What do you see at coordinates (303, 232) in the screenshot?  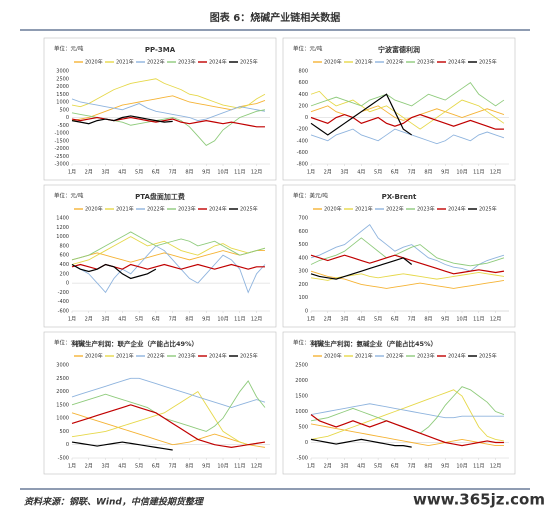 I see `y-tick-label: 600` at bounding box center [303, 232].